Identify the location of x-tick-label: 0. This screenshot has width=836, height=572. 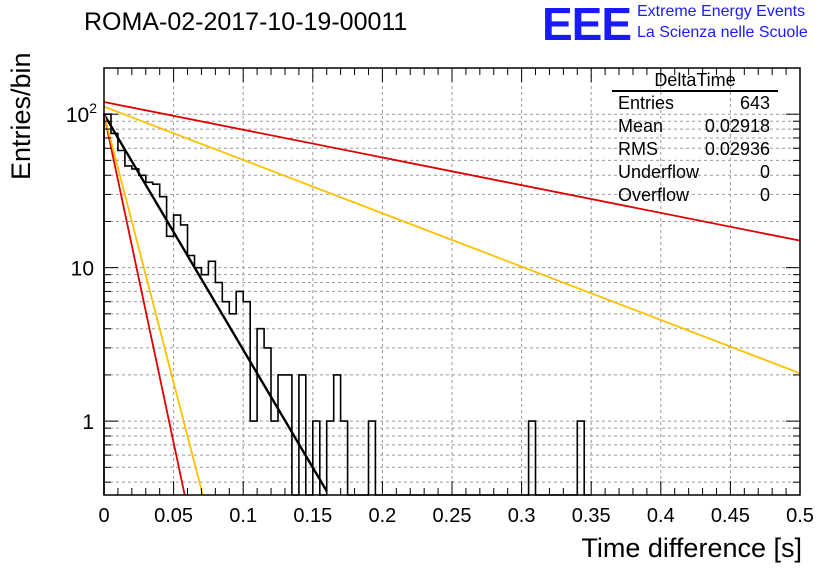
(103, 516).